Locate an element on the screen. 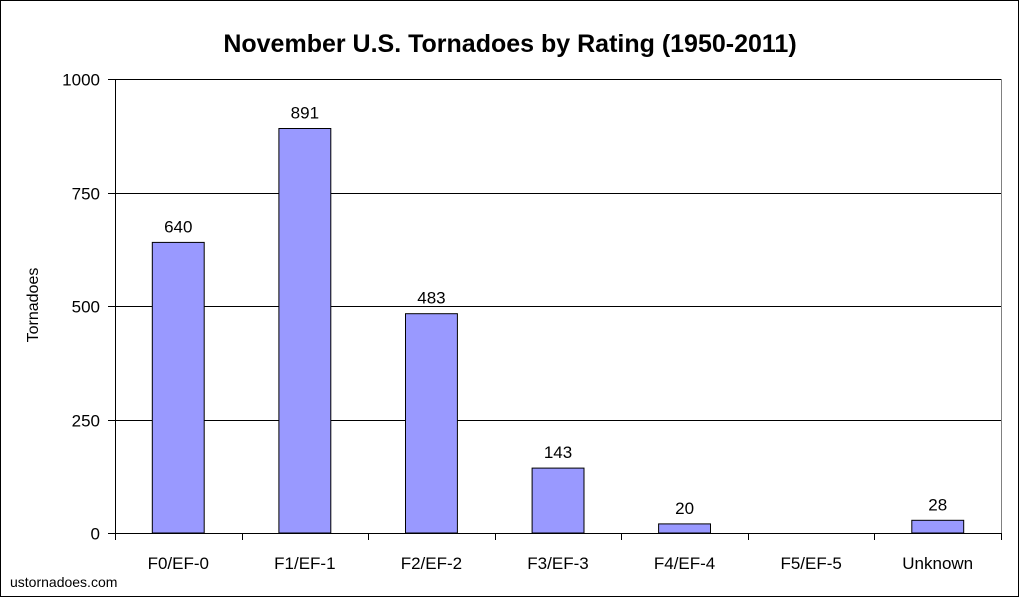  data-label: 891 is located at coordinates (305, 113).